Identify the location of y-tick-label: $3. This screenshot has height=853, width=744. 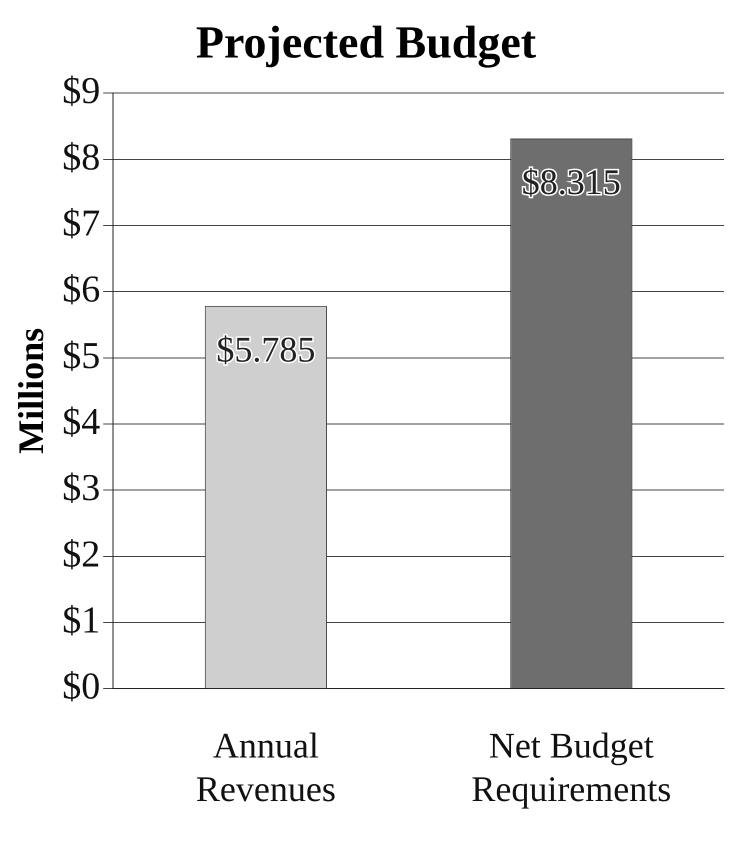
(81, 488).